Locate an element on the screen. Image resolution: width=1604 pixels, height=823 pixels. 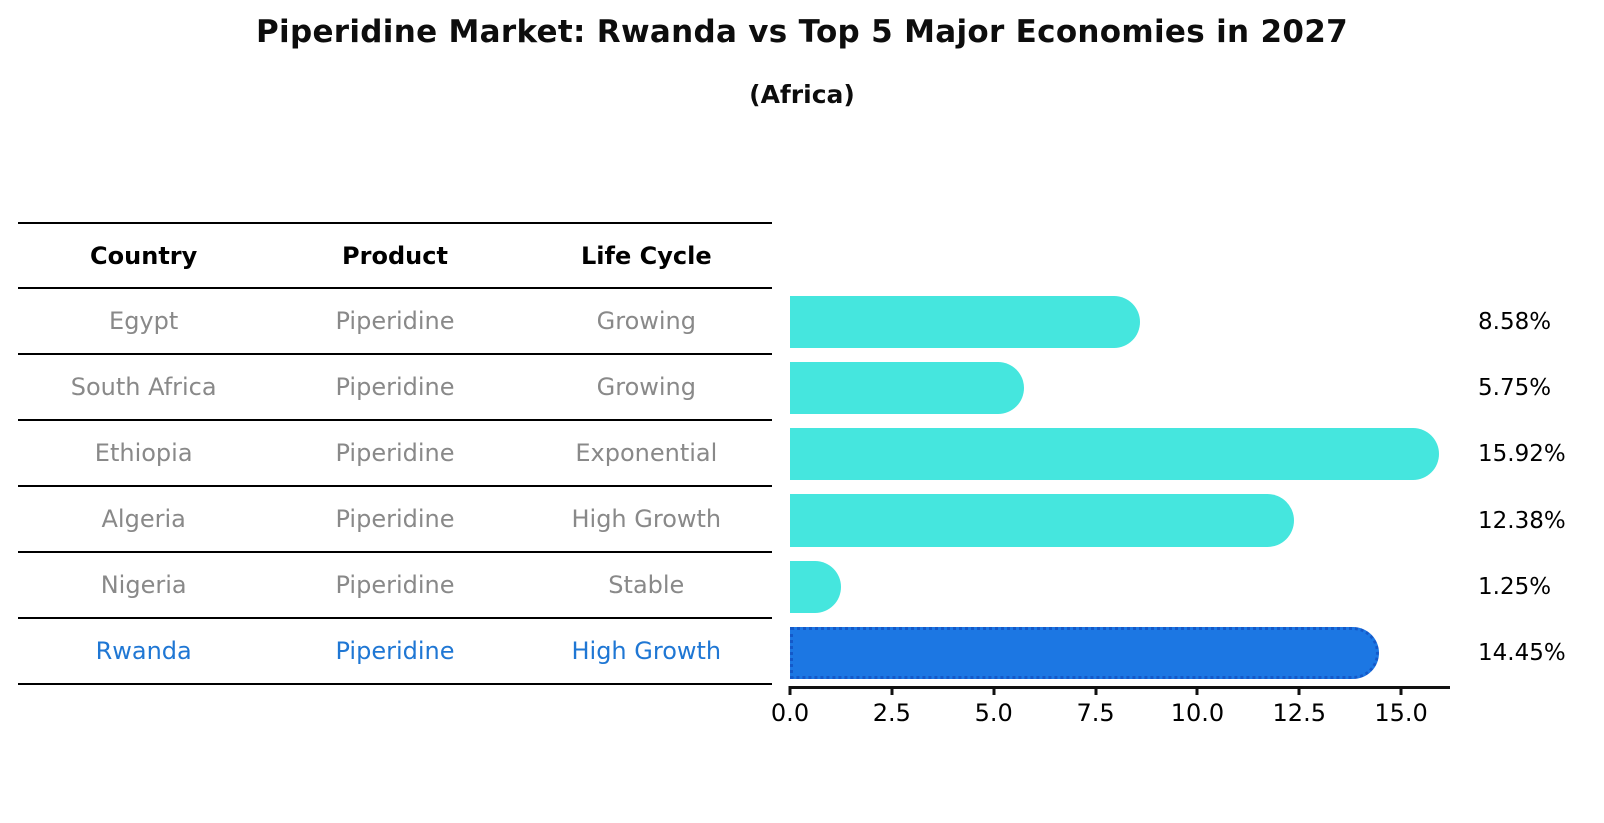
x-axis-tick-label: 12.5 is located at coordinates (1299, 713).